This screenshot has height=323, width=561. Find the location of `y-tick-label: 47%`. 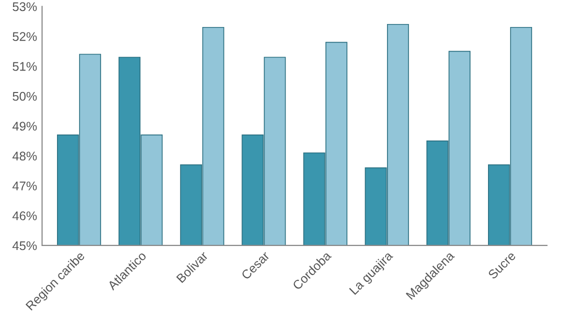

y-tick-label: 47% is located at coordinates (24, 186).